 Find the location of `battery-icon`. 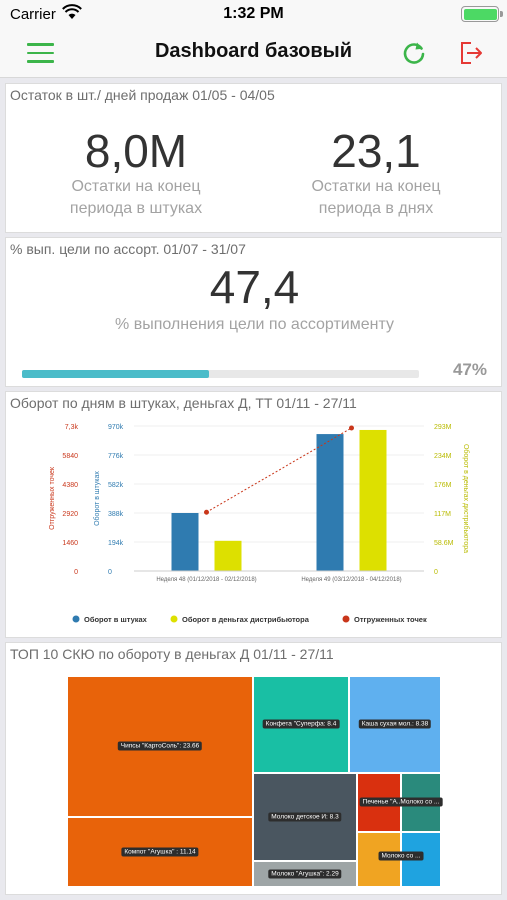

battery-icon is located at coordinates (482, 14).